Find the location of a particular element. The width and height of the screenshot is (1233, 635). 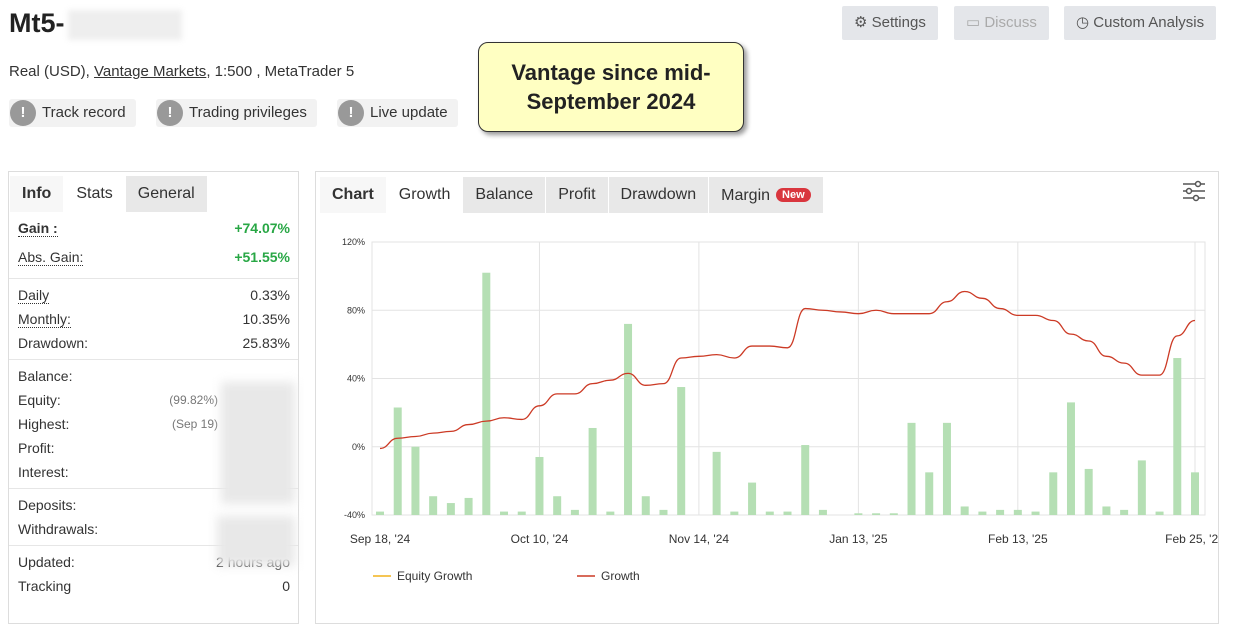

stats-row: Deposits: is located at coordinates (153, 505).